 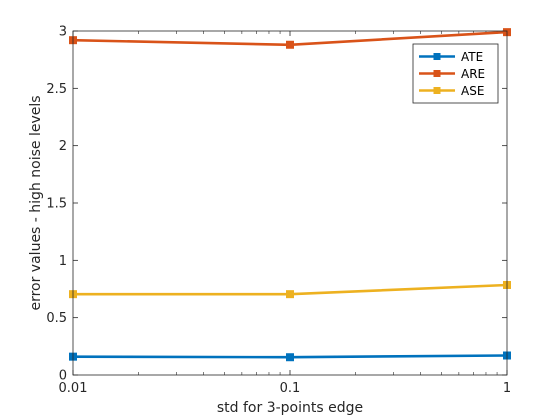 What do you see at coordinates (56, 89) in the screenshot?
I see `y-tick-label: 2.5` at bounding box center [56, 89].